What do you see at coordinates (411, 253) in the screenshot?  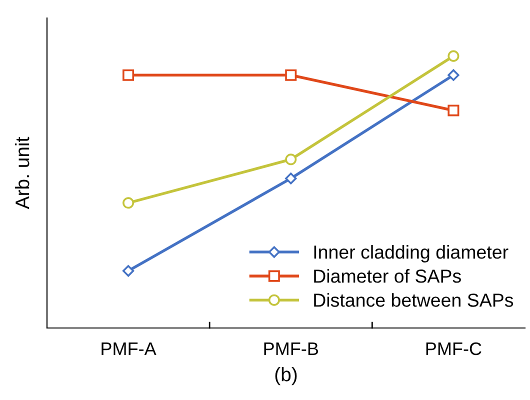 I see `legend-label: Inner cladding diameter` at bounding box center [411, 253].